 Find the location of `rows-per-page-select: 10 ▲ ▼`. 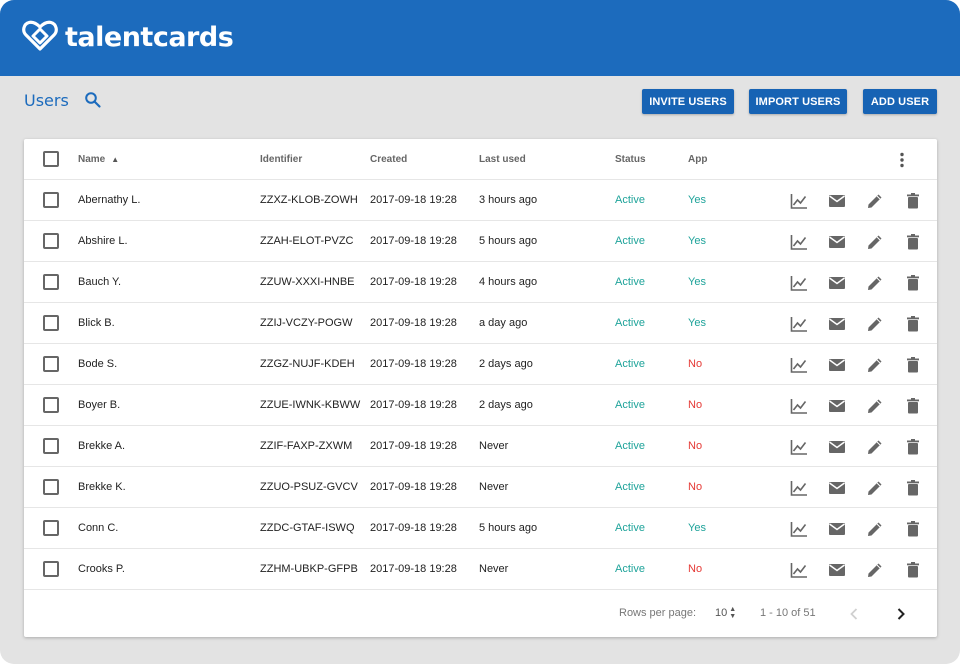

rows-per-page-select: 10 ▲ ▼ is located at coordinates (727, 613).